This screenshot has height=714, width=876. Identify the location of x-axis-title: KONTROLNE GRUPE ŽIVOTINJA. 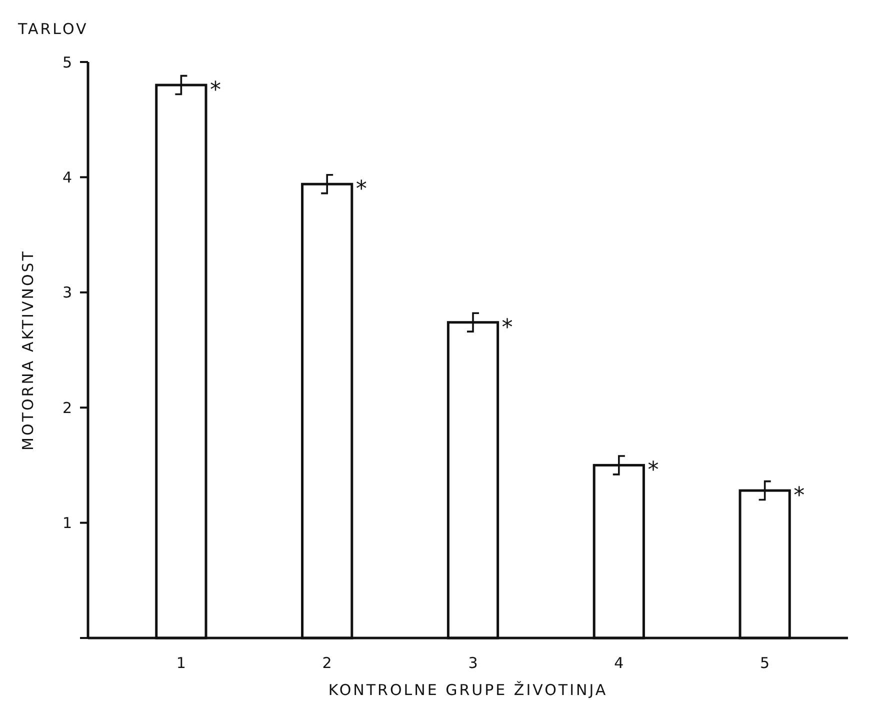
(468, 690).